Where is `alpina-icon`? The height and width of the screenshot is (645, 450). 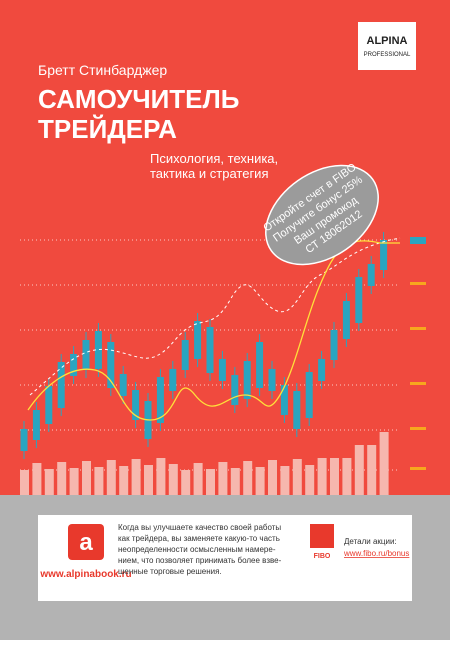 alpina-icon is located at coordinates (86, 542).